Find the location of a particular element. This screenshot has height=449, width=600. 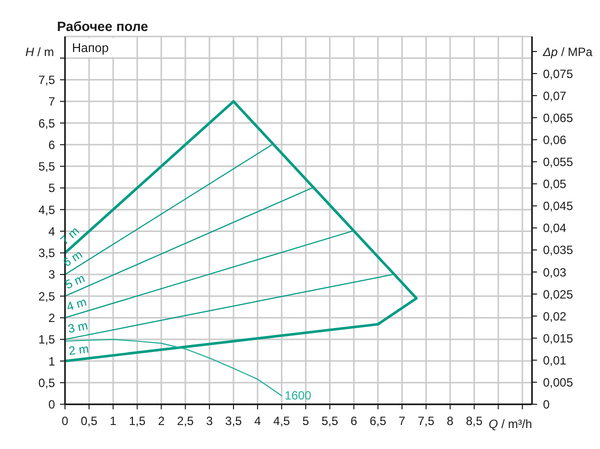

y2-tick-label: 0,05 is located at coordinates (555, 184).